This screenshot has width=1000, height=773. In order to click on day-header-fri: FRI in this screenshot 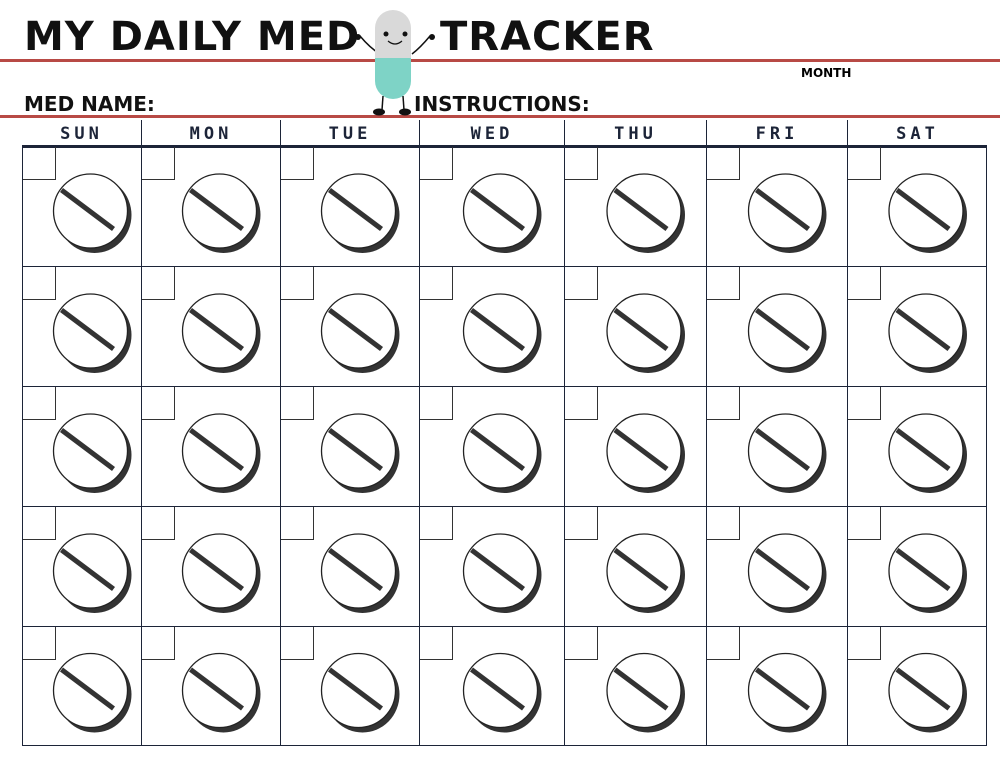, I will do `click(776, 133)`.